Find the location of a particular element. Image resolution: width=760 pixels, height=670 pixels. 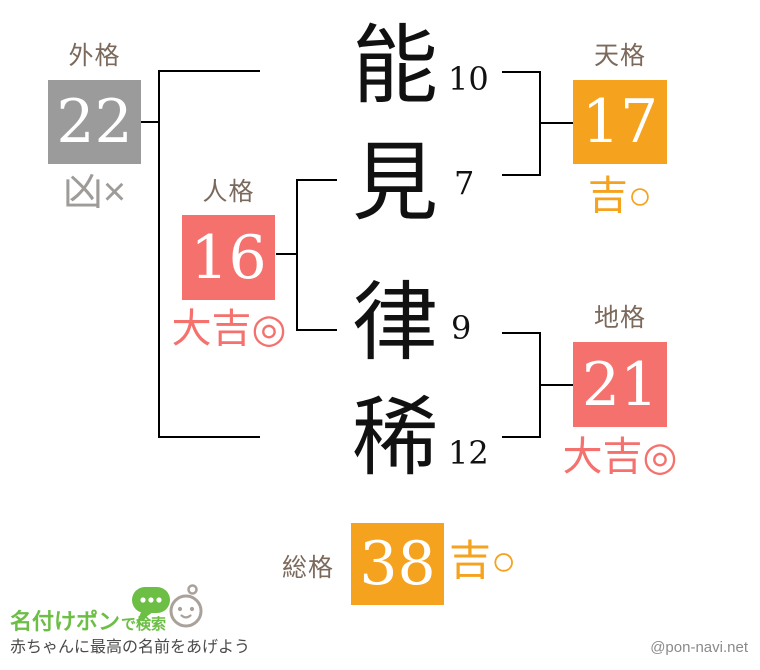

baby-mouth-icon is located at coordinates (186, 616).